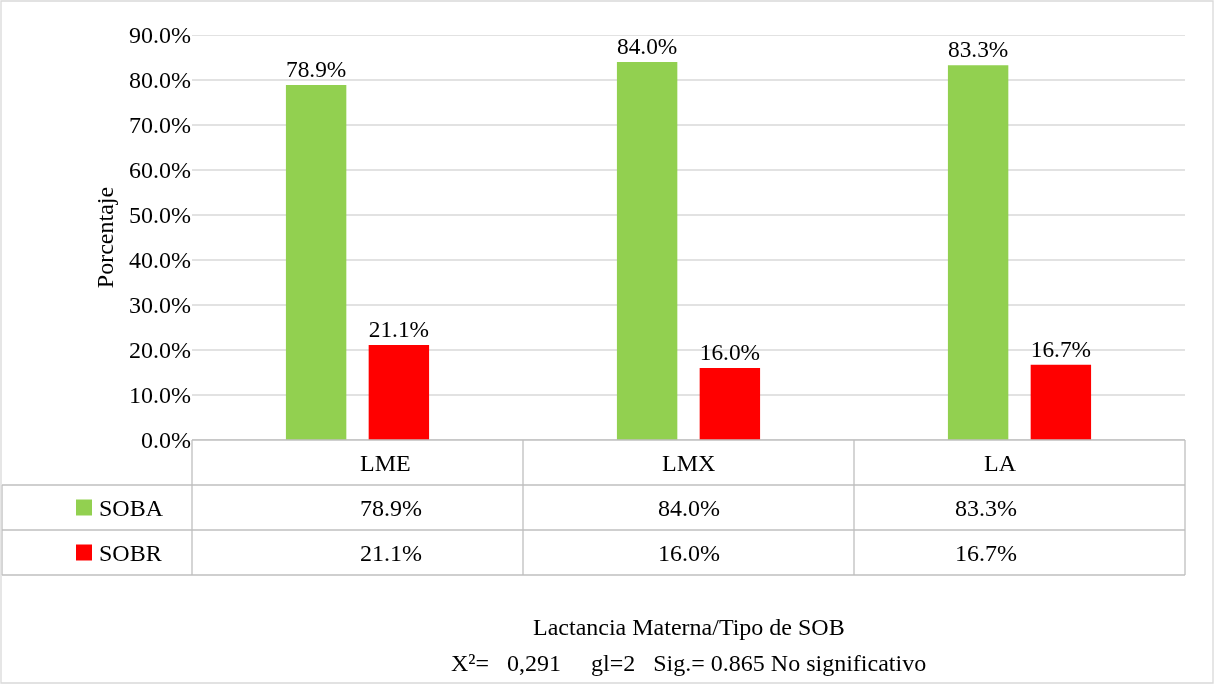 The height and width of the screenshot is (684, 1214). Describe the element at coordinates (986, 553) in the screenshot. I see `data-label: 16.7%` at that location.